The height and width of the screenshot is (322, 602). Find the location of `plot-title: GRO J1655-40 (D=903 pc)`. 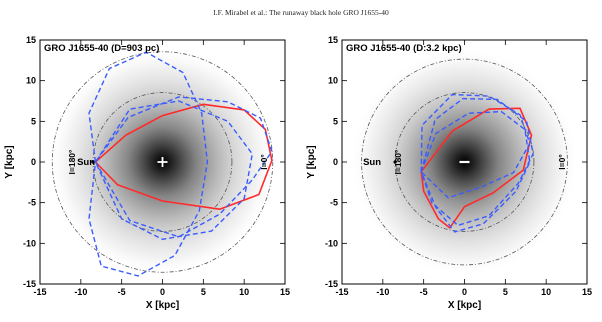

plot-title: GRO J1655-40 (D=903 pc) is located at coordinates (101, 48).